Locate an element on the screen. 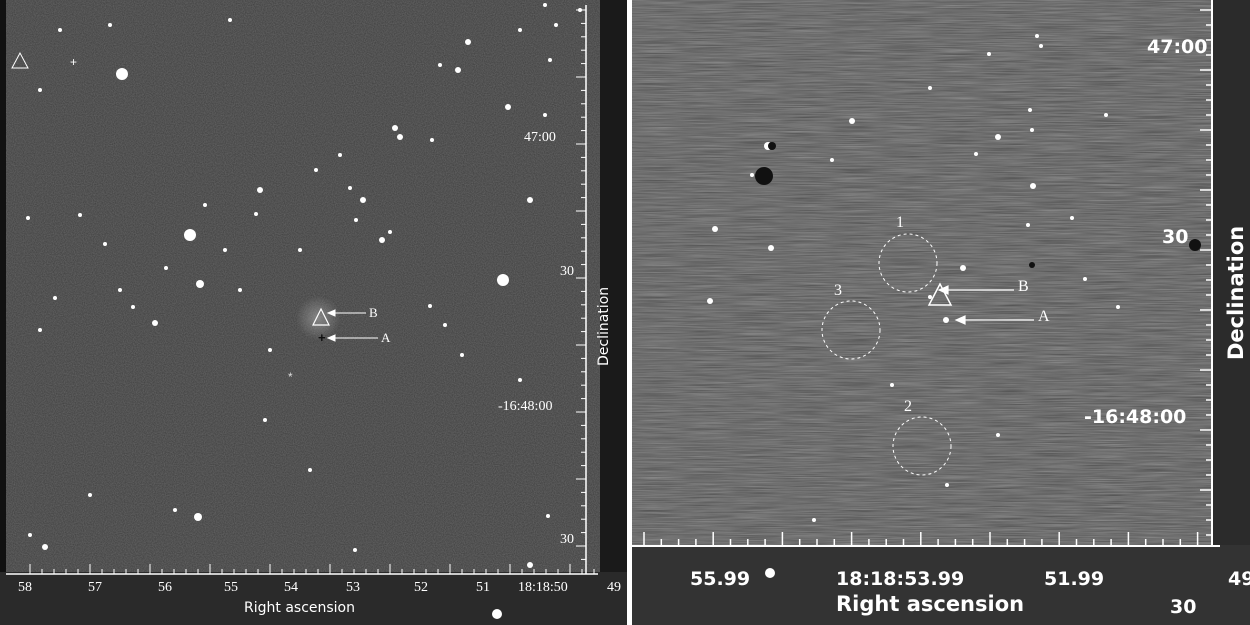 This screenshot has height=625, width=1250. ra-tick-label: 57 is located at coordinates (95, 587).